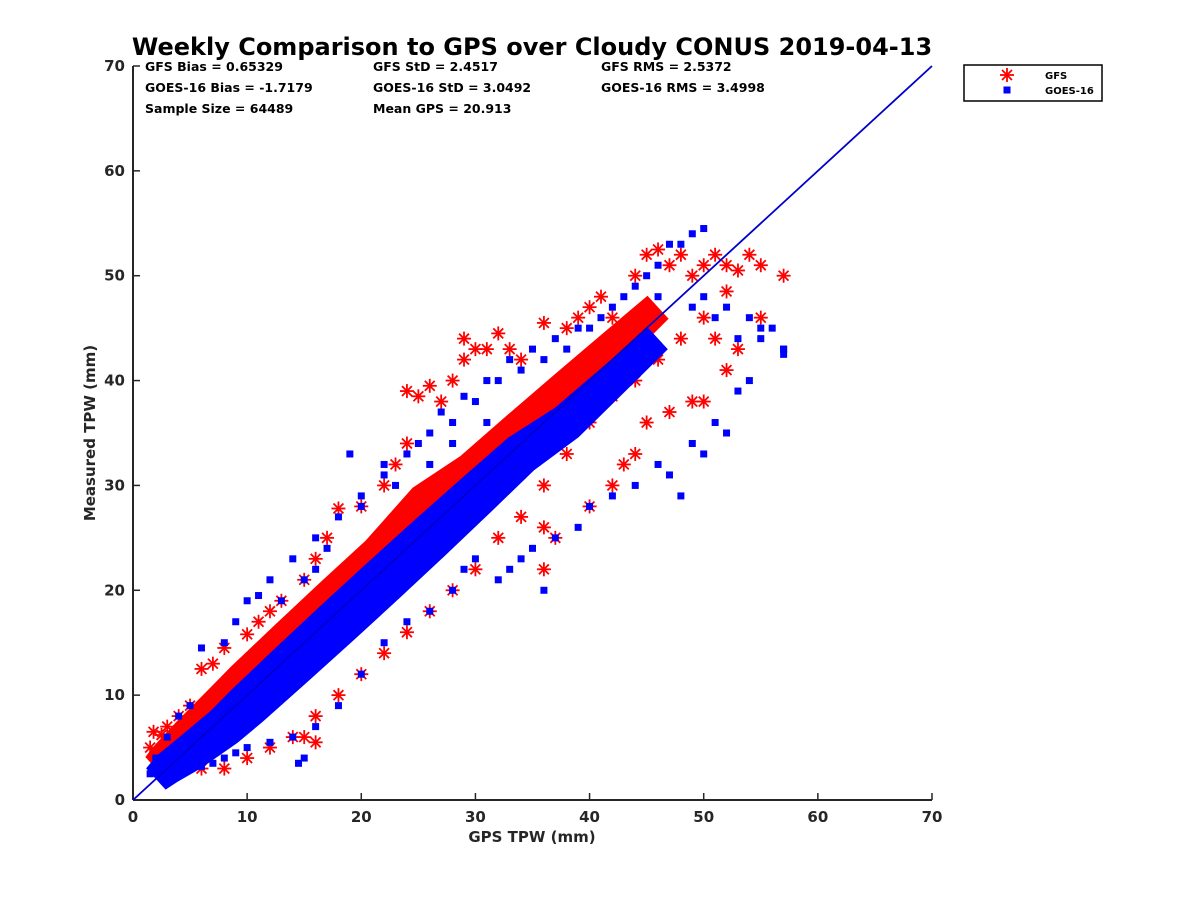 This screenshot has width=1200, height=900. What do you see at coordinates (452, 87) in the screenshot?
I see `stat-text: GOES-16 StD = 3.0492` at bounding box center [452, 87].